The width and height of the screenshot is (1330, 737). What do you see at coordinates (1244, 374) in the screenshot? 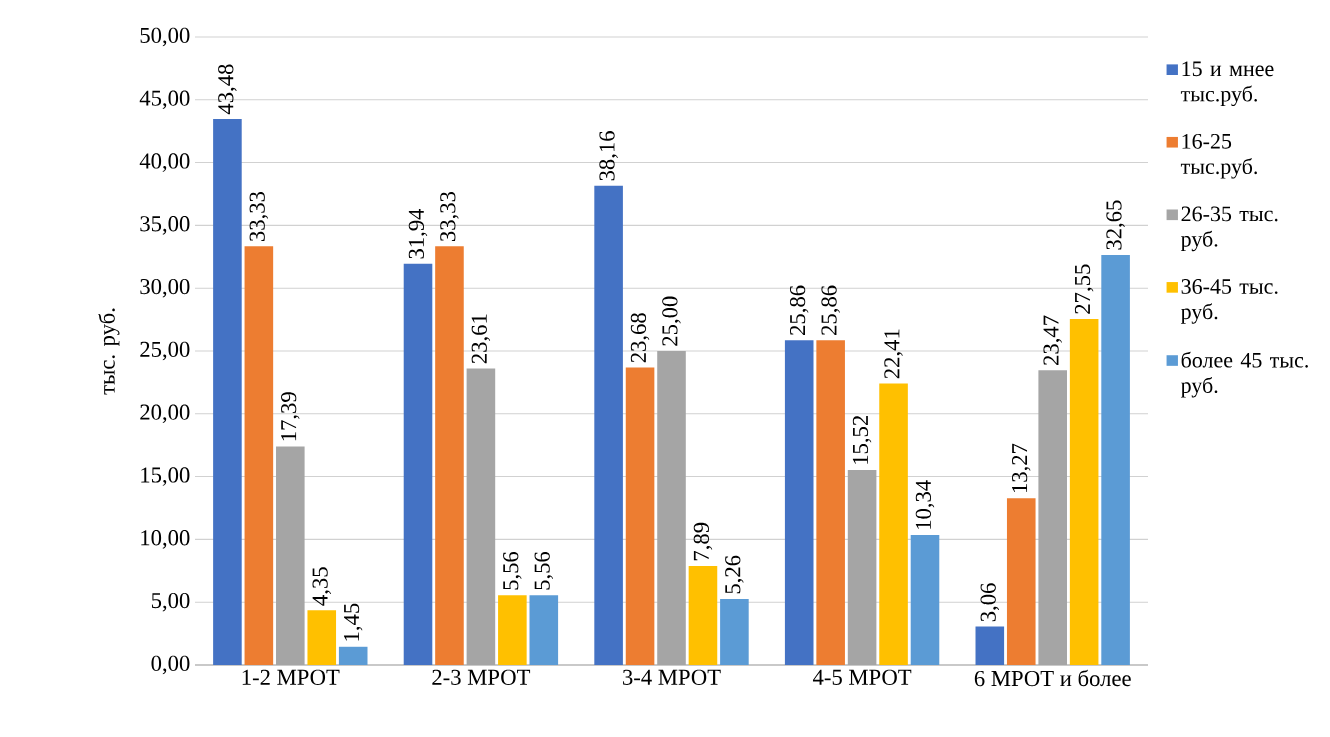
I see `legend-label: более 45 тыс. руб.` at bounding box center [1244, 374].